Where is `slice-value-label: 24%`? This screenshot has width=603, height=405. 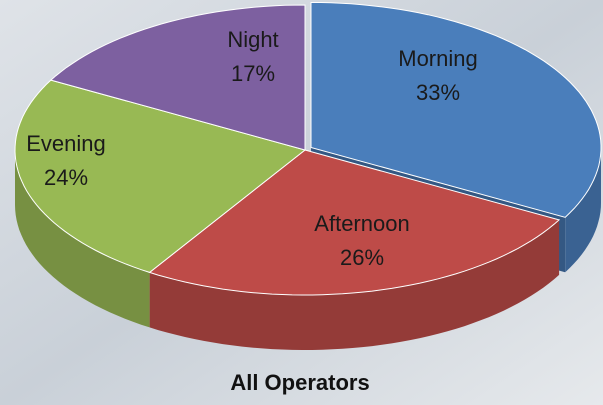 slice-value-label: 24% is located at coordinates (66, 177).